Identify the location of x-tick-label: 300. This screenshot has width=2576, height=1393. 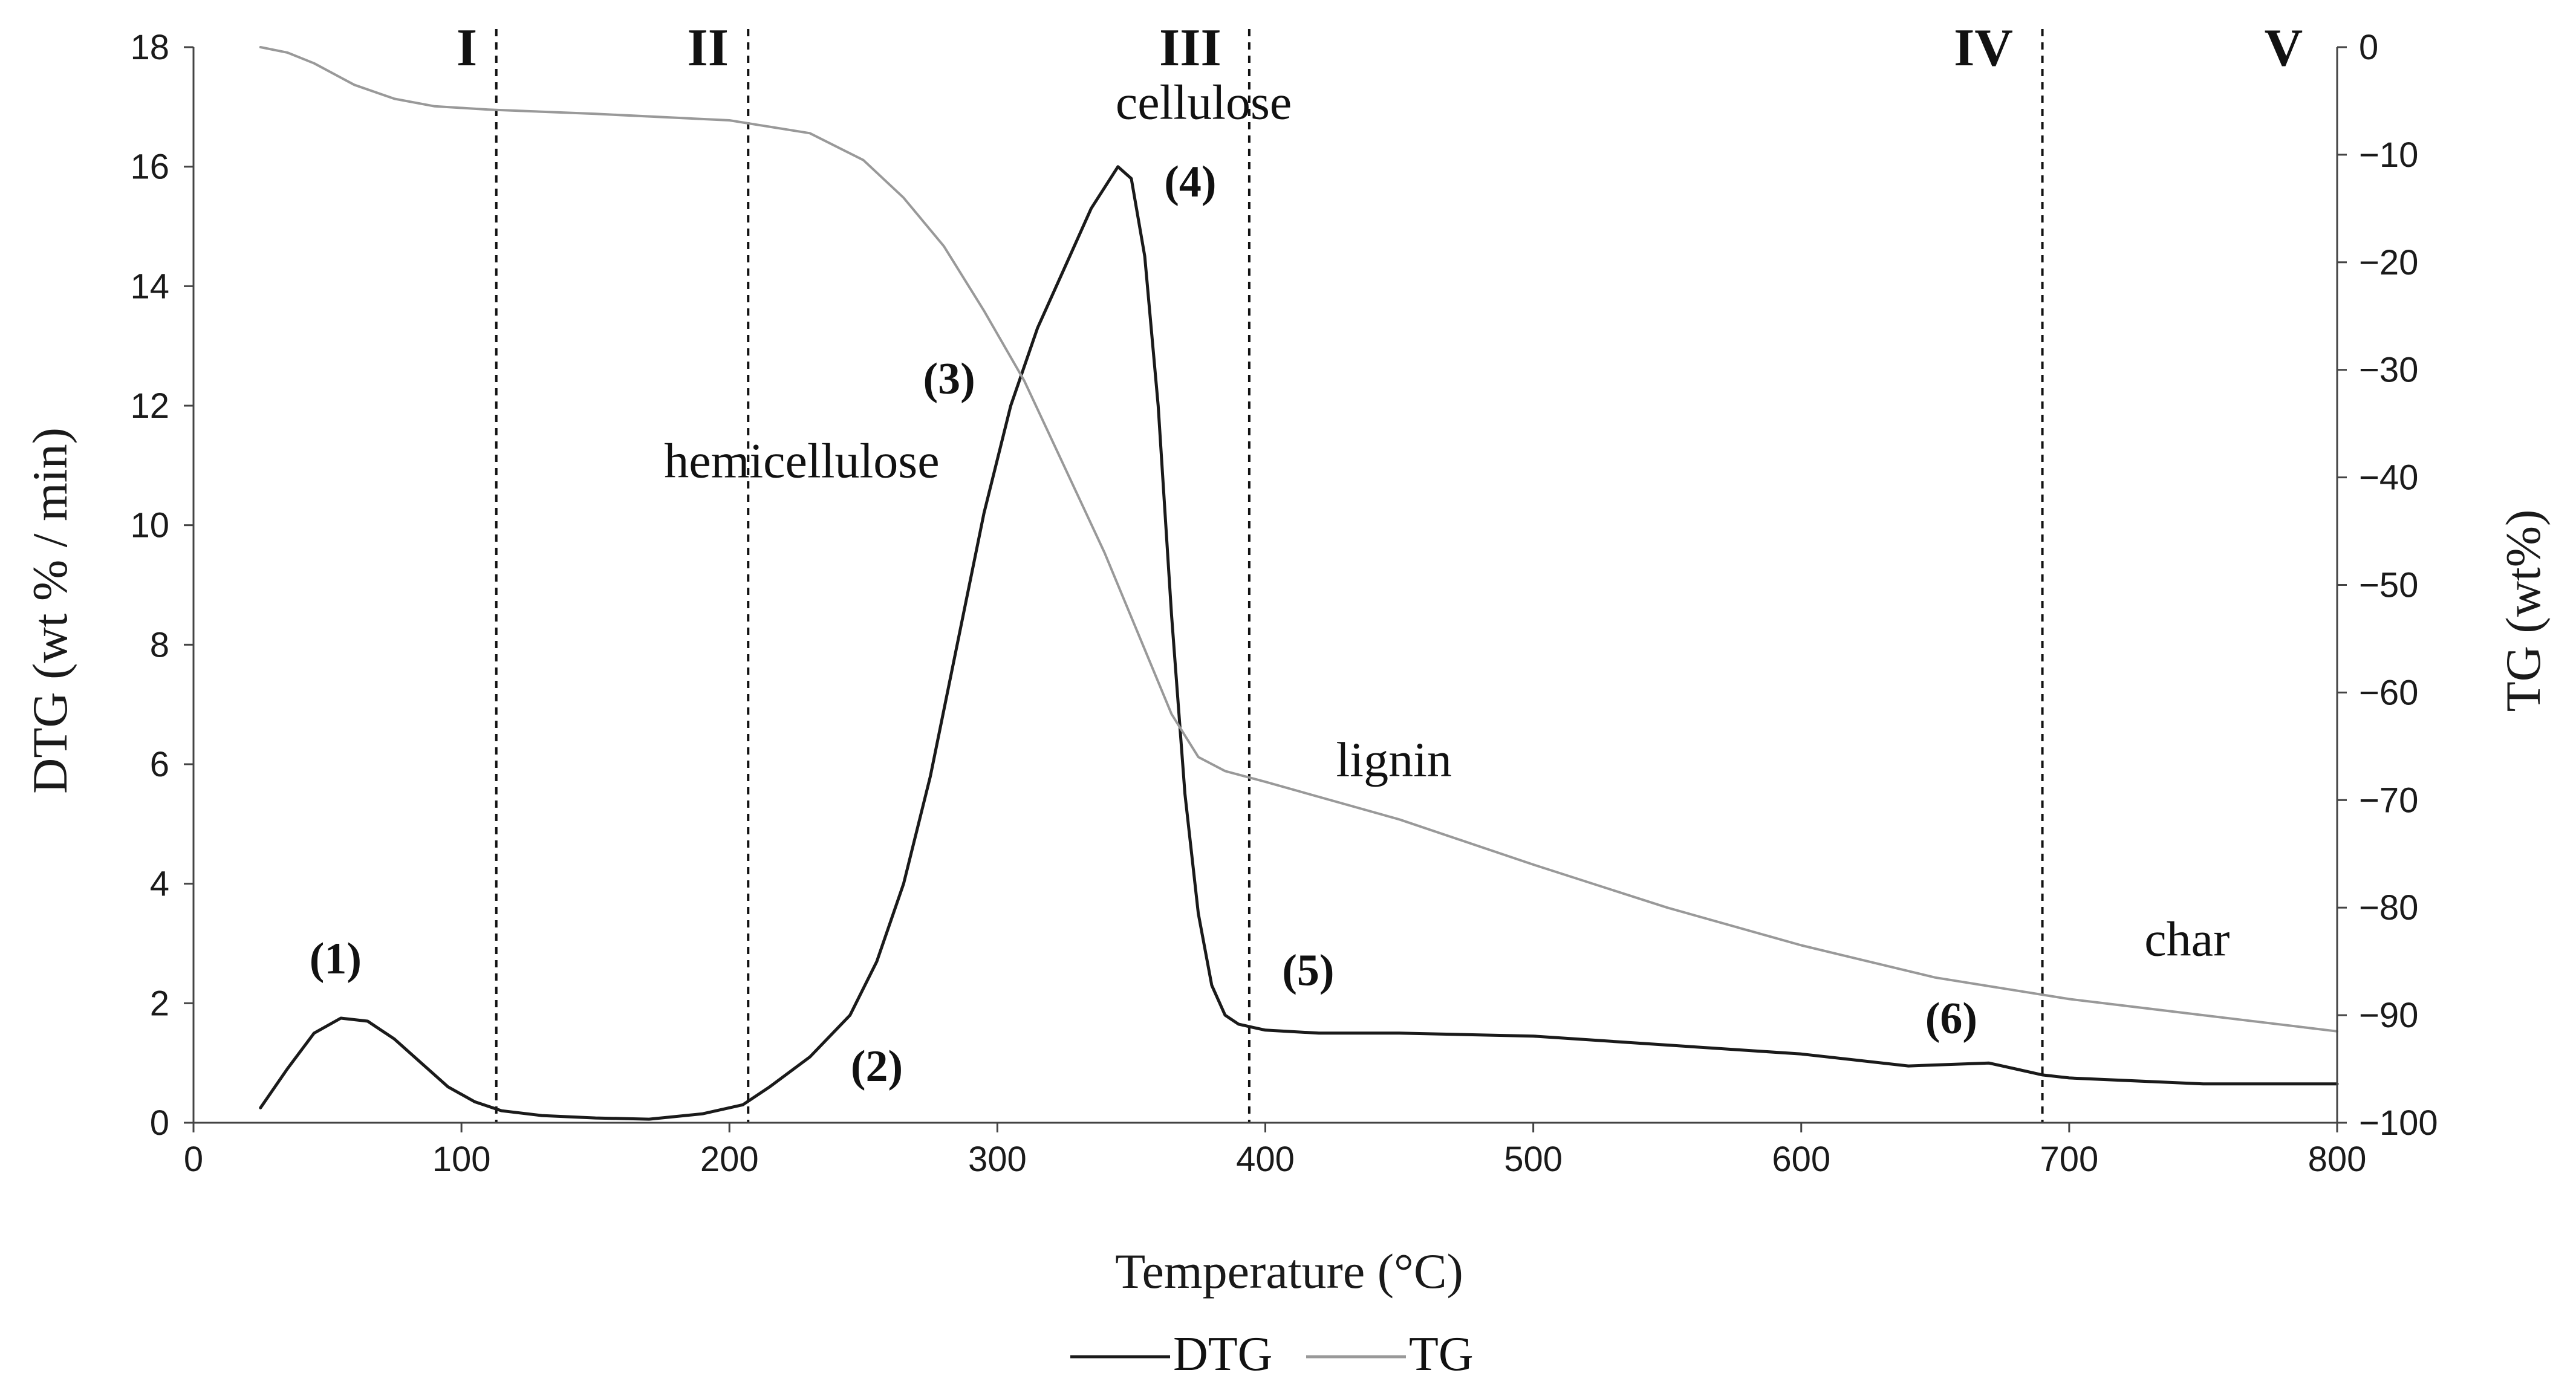
(997, 1159).